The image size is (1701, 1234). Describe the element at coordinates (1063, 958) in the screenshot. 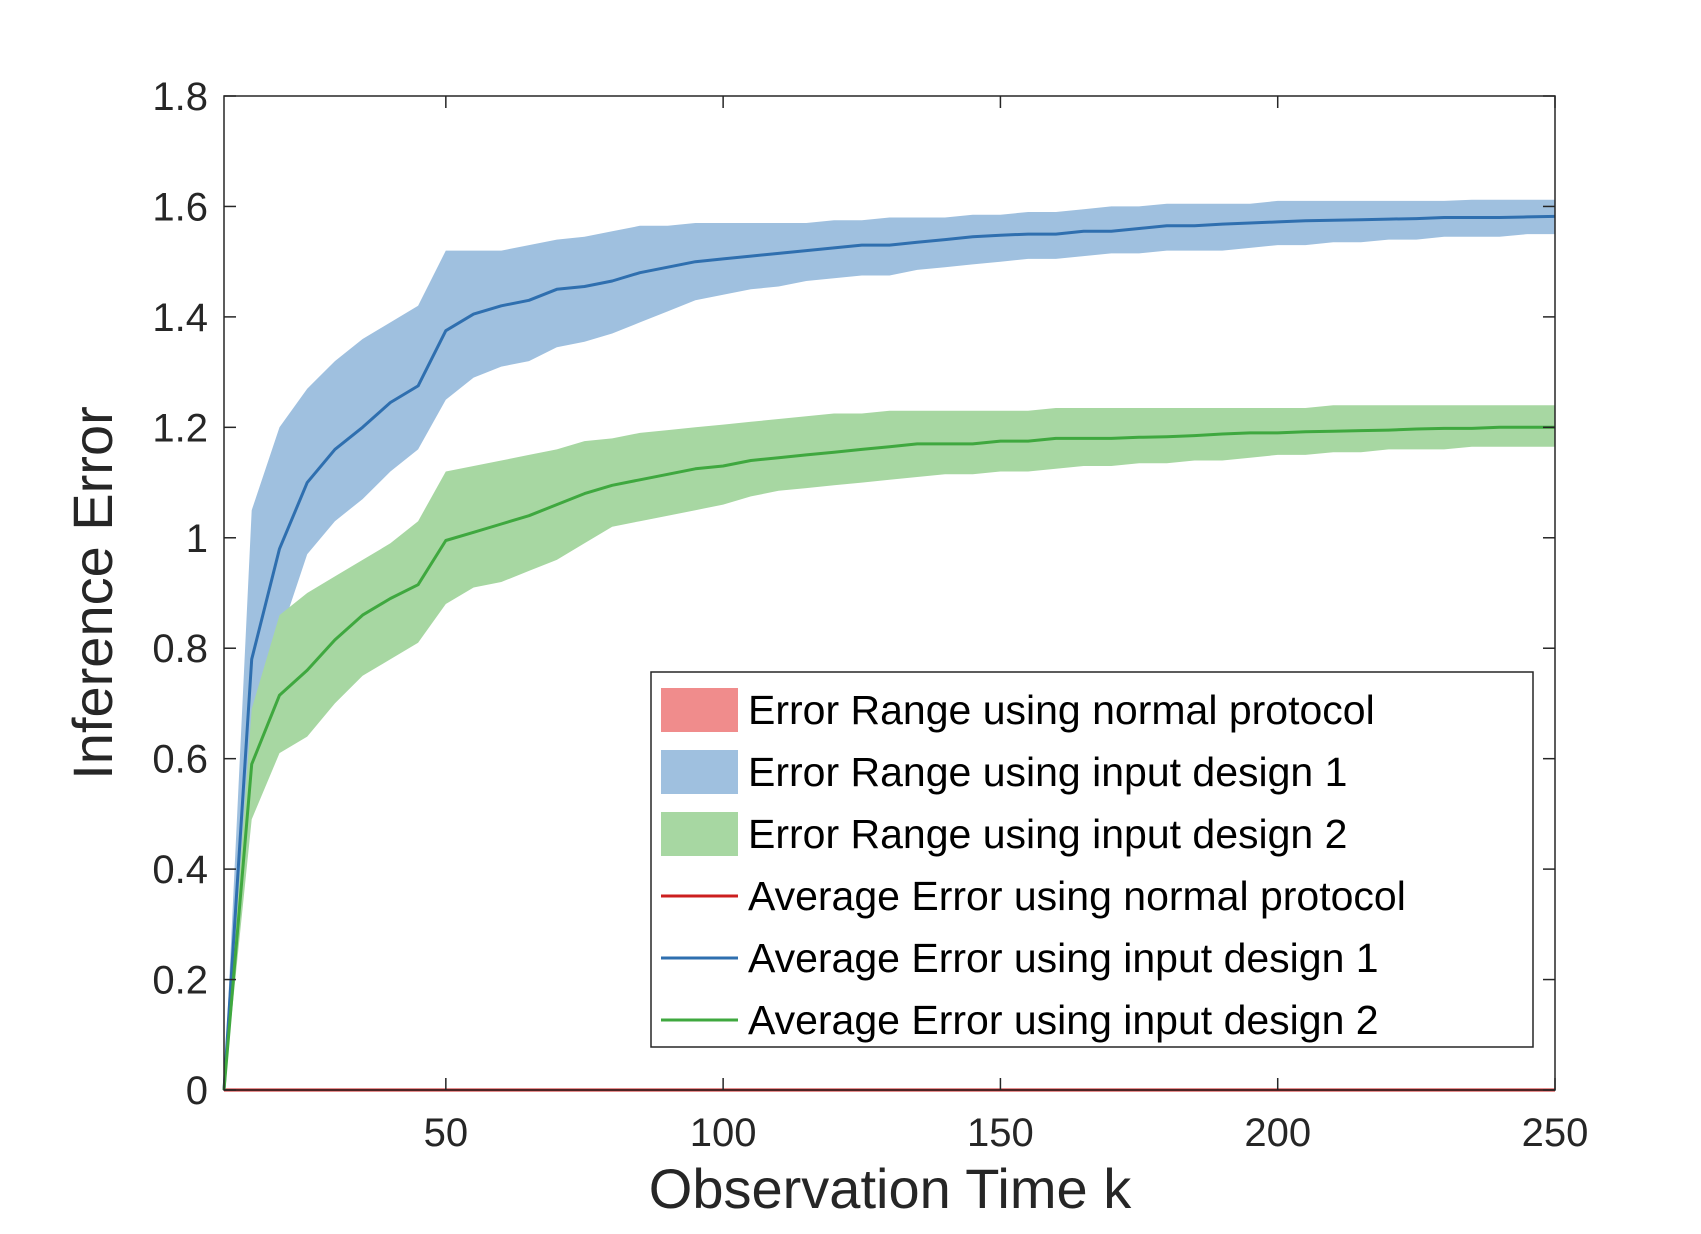

I see `legend-label-average-error-using-input-design-1: Average Error using input design 1` at that location.